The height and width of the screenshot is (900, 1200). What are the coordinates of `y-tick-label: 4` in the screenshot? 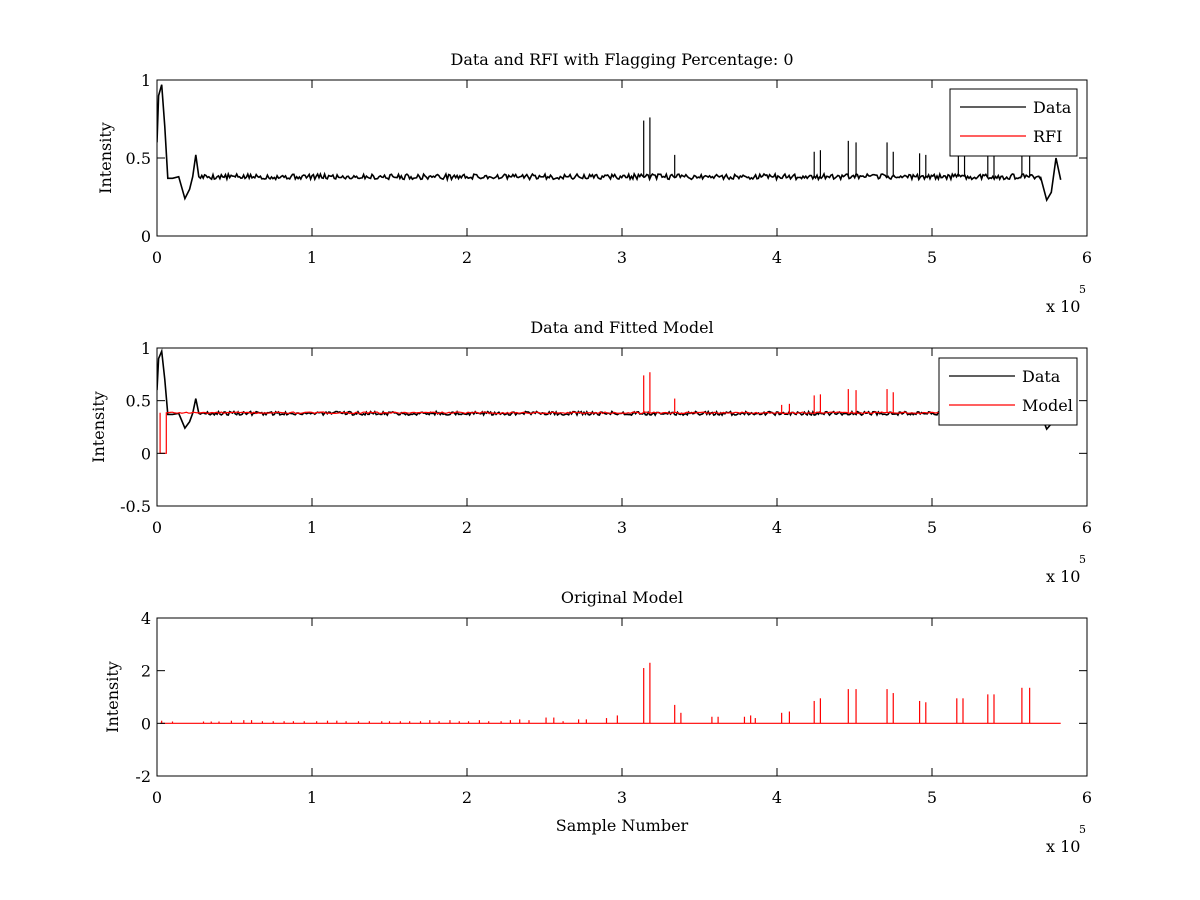 It's located at (146, 618).